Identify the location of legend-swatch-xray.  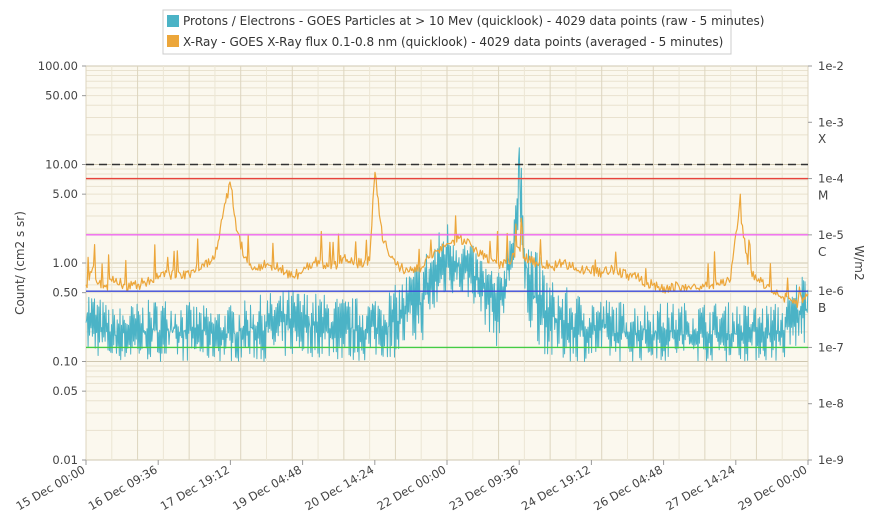
(173, 41).